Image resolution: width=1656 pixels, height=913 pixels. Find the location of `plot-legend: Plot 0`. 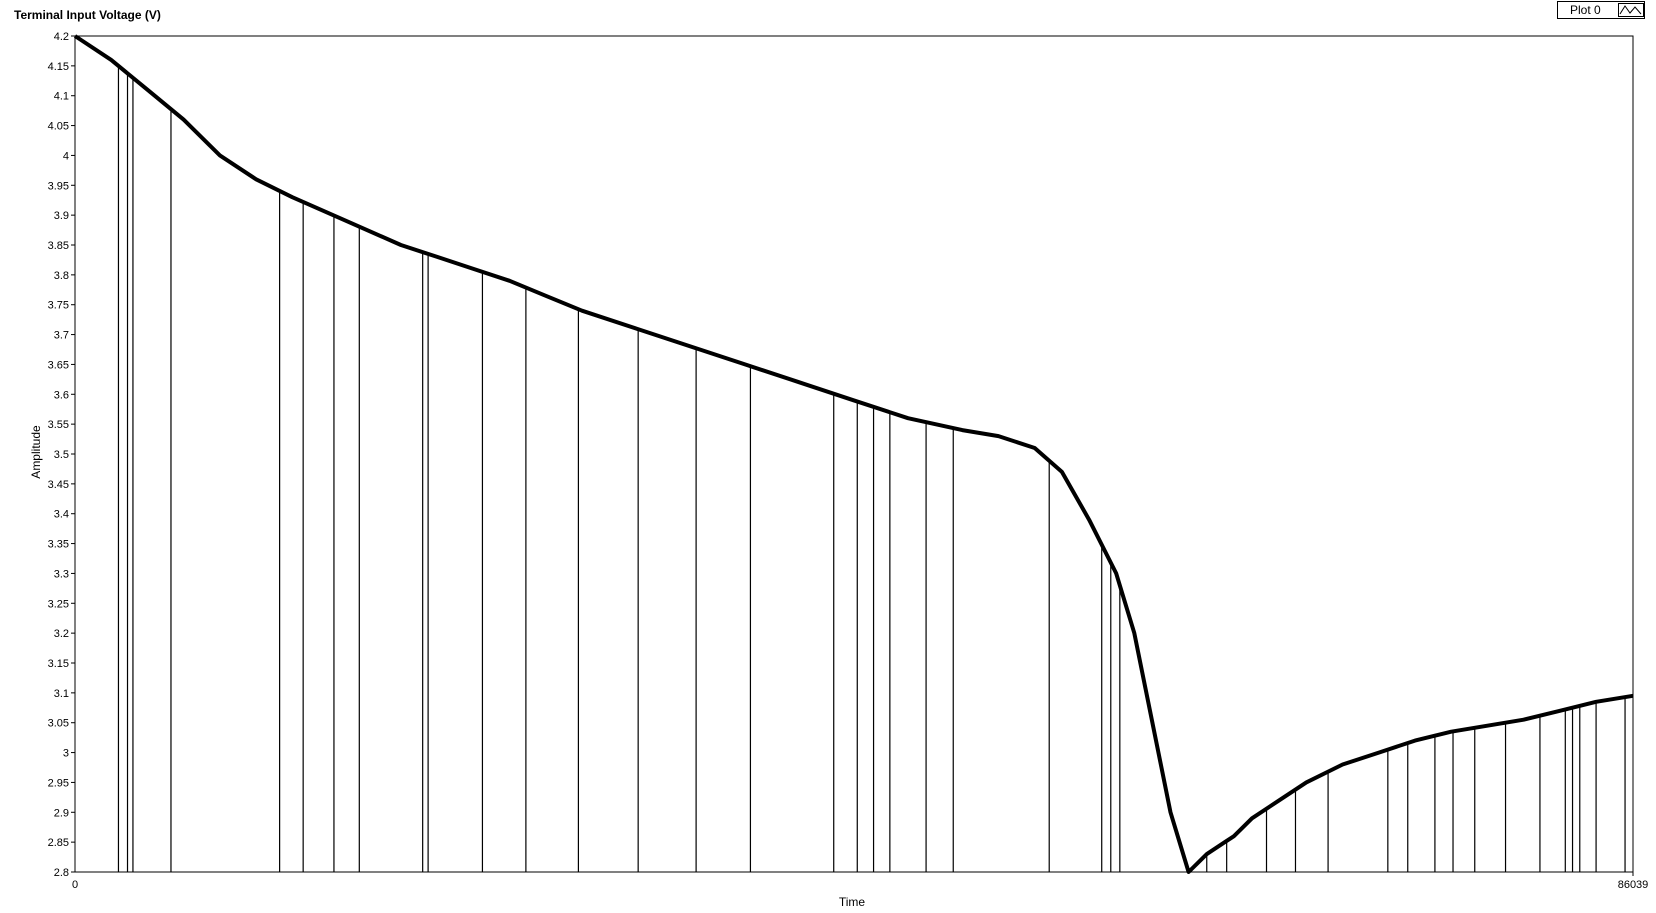

plot-legend: Plot 0 is located at coordinates (1601, 10).